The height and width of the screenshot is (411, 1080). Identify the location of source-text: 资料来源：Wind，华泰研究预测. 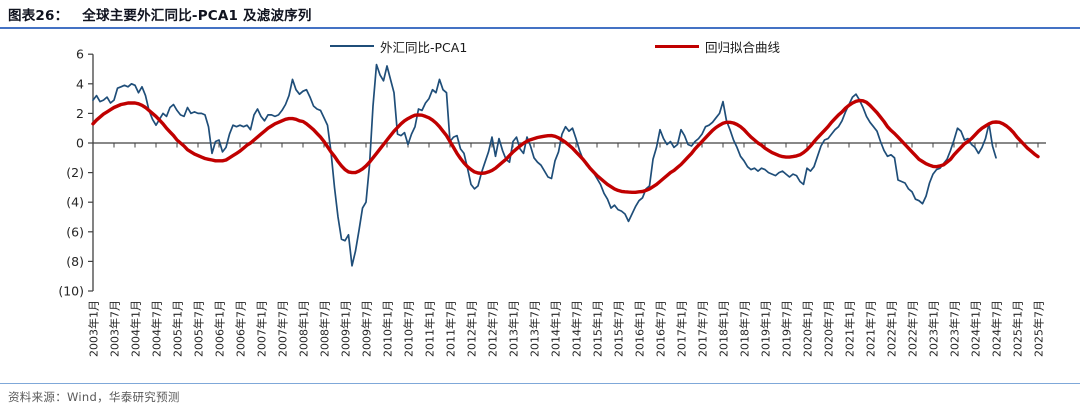
(94, 397).